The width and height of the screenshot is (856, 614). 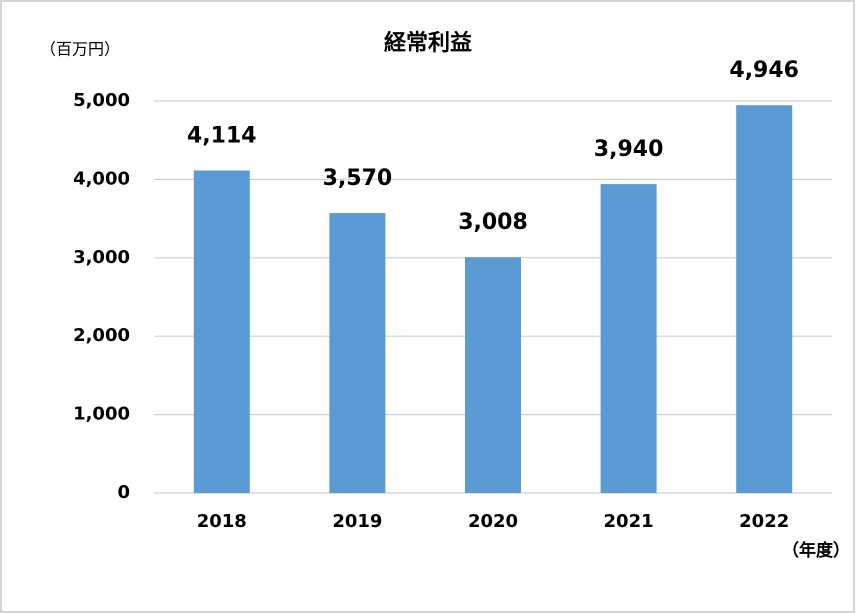 I want to click on y-tick-label: 4,000, so click(x=101, y=178).